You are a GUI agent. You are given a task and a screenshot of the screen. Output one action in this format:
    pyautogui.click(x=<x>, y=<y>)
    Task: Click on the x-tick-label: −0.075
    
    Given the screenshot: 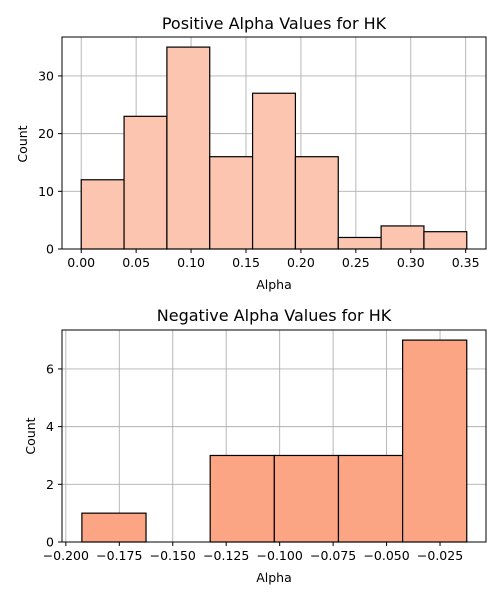 What is the action you would take?
    pyautogui.click(x=333, y=555)
    